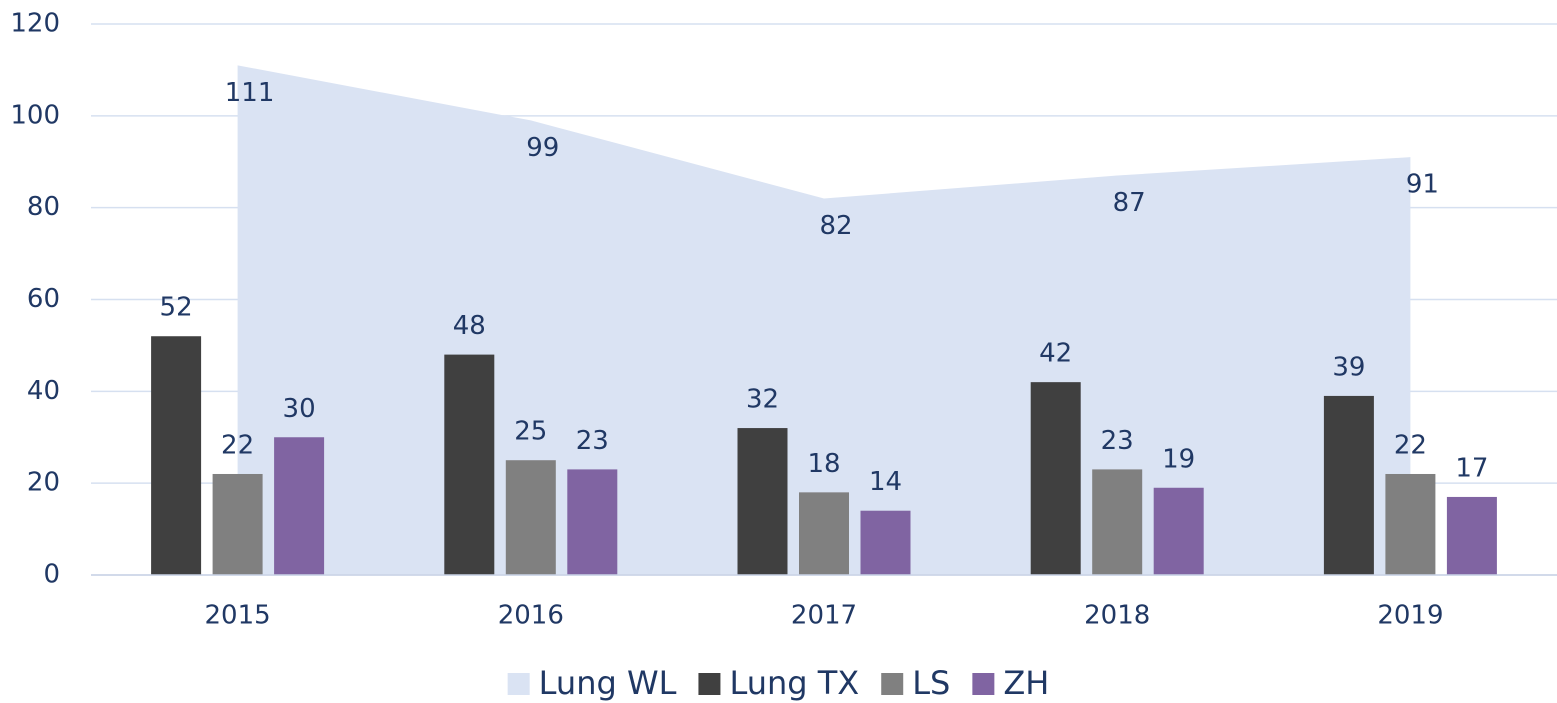  Describe the element at coordinates (835, 226) in the screenshot. I see `data-label: 82` at that location.